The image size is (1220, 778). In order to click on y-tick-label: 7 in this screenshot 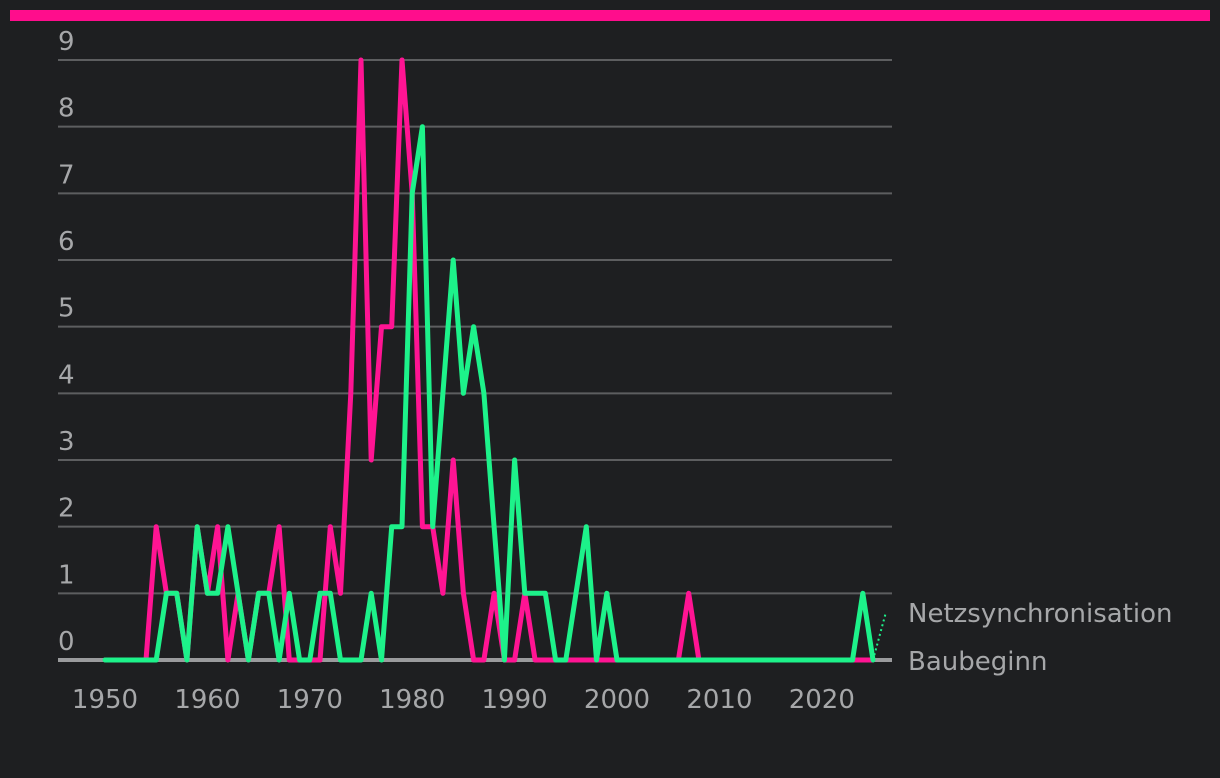, I will do `click(66, 175)`.